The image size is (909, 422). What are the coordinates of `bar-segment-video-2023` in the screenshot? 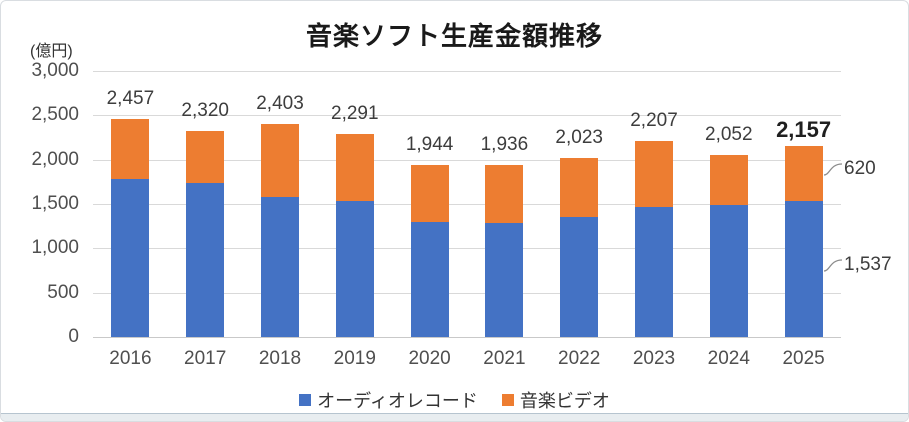 It's located at (654, 174).